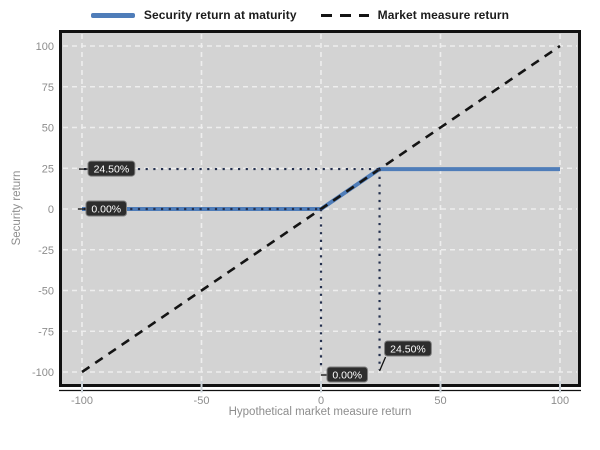 The height and width of the screenshot is (450, 600). I want to click on y-tick-label: 0, so click(51, 210).